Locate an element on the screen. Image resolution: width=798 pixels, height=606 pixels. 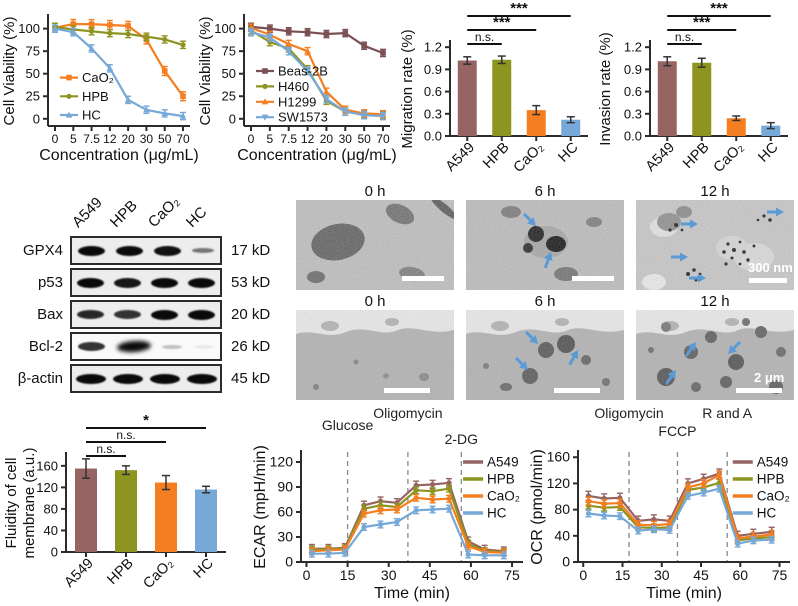
svg-text: Concentration (μg/mL) is located at coordinates (119, 155).